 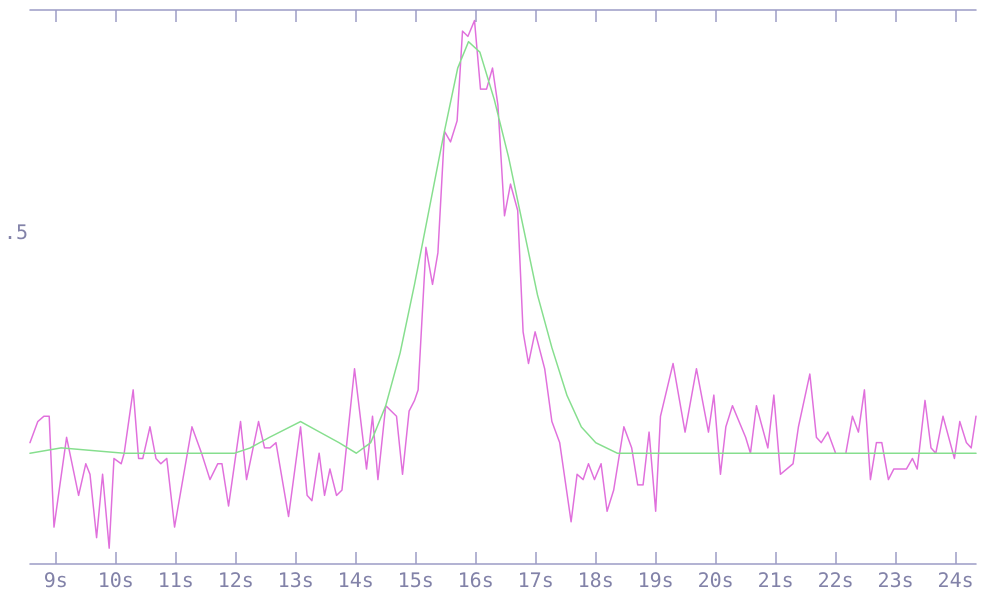 What do you see at coordinates (536, 580) in the screenshot?
I see `x-tick-label: 17s` at bounding box center [536, 580].